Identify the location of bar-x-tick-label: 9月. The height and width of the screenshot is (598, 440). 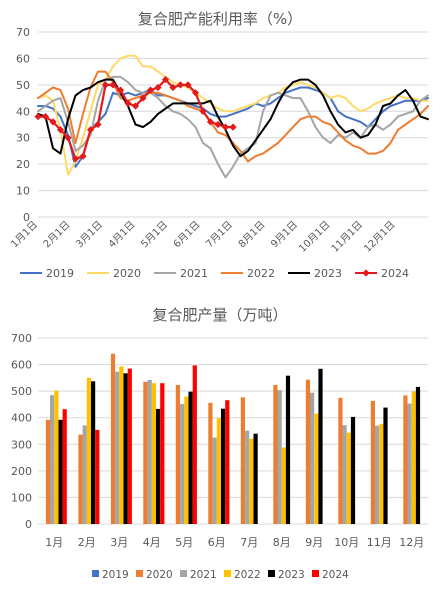
(314, 542).